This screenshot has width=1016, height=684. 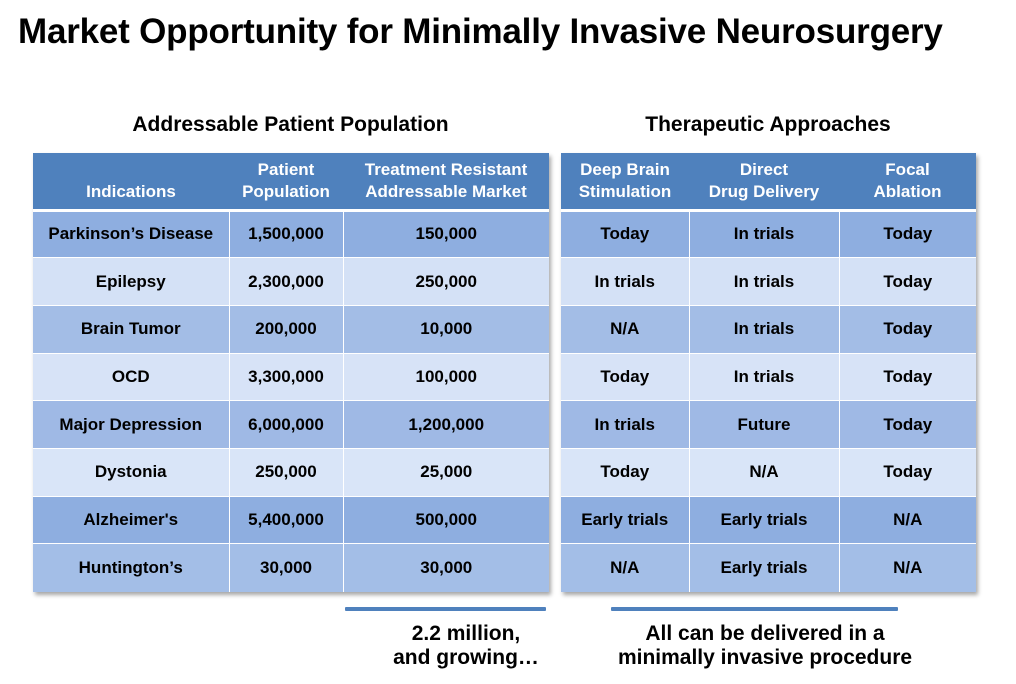 What do you see at coordinates (446, 519) in the screenshot?
I see `addressable-market-cell: 500,000` at bounding box center [446, 519].